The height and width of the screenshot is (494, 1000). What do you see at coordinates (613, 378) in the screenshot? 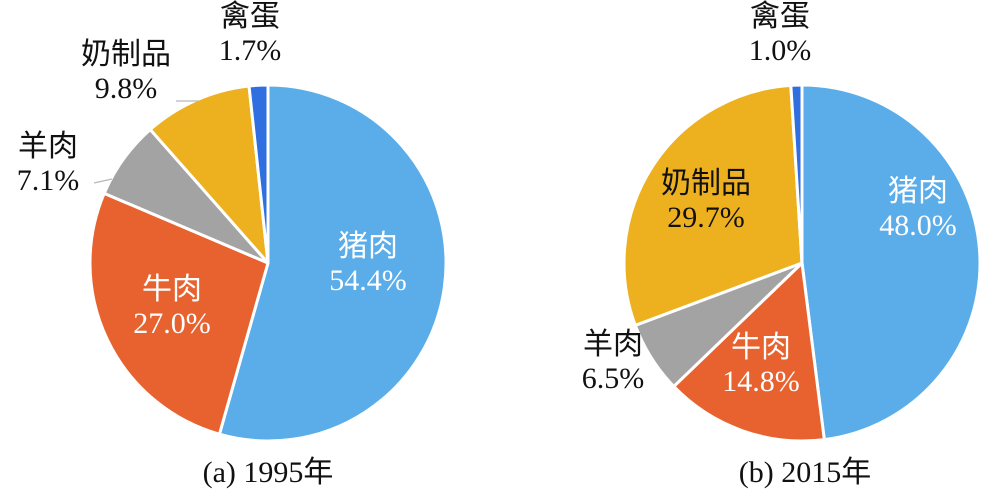
I see `label-mutton-value-2015: 6.5%` at bounding box center [613, 378].